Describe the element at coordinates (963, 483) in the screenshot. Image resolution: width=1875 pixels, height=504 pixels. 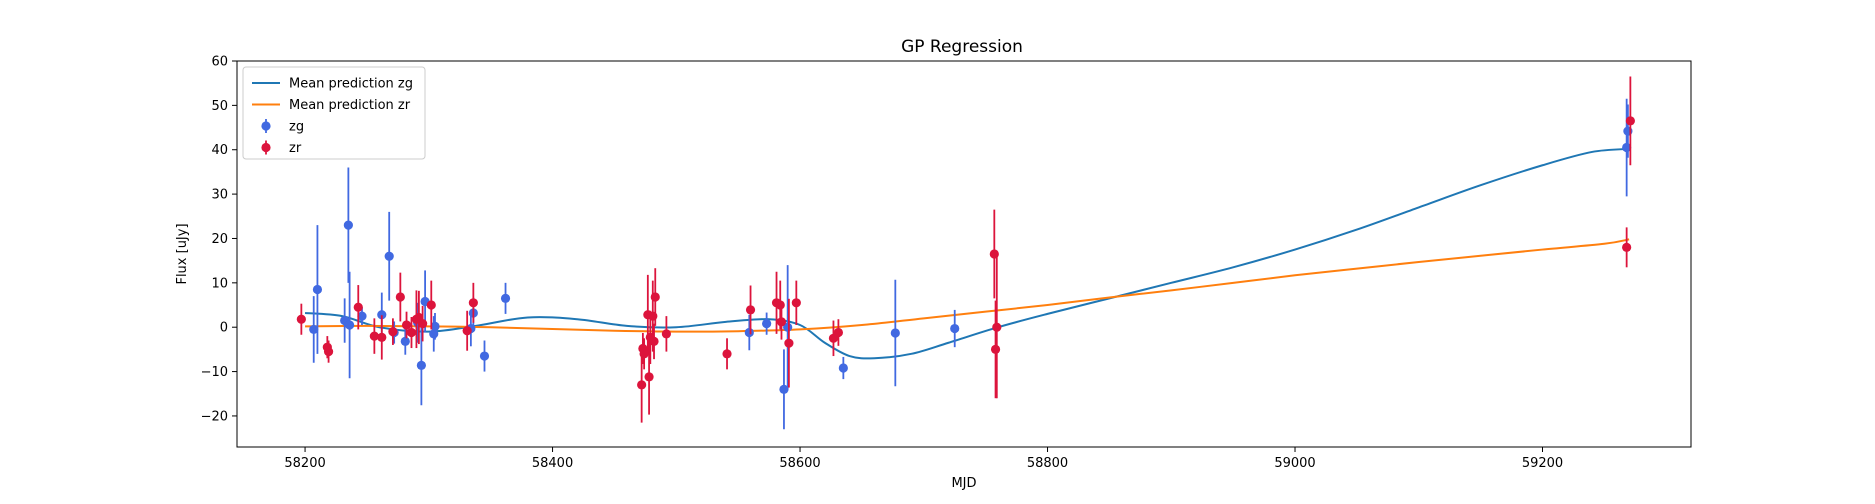
I see `x-axis-label: MJD` at that location.